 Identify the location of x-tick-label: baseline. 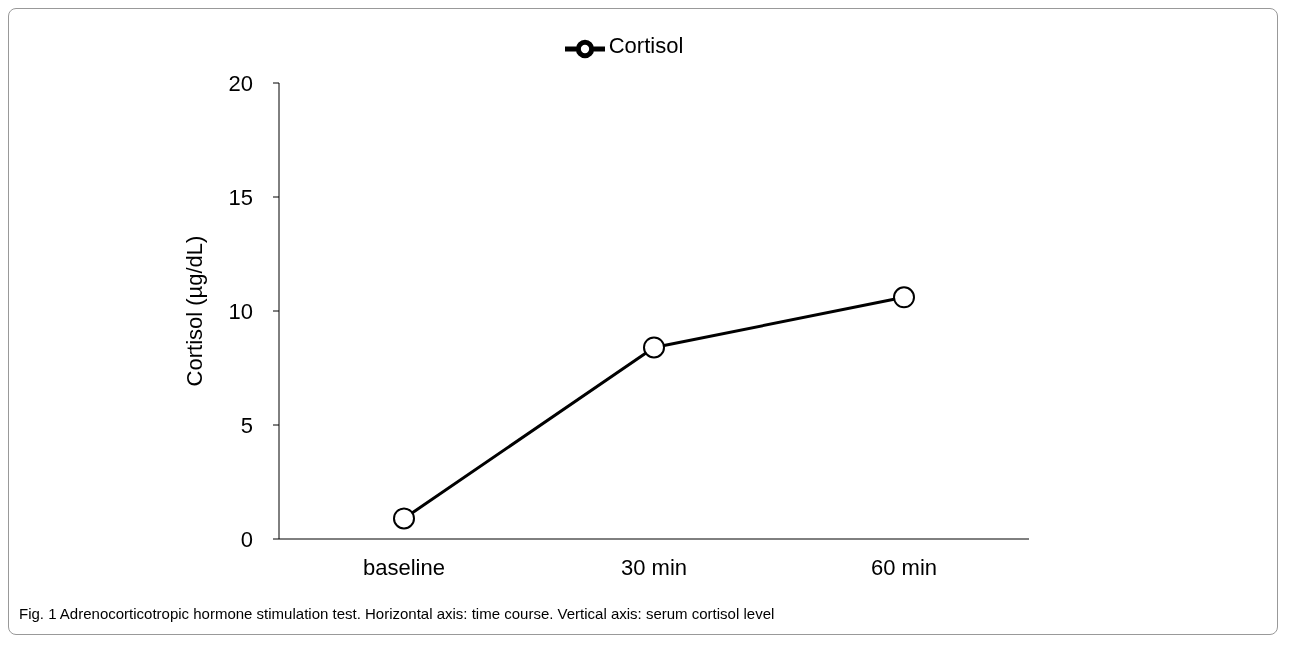
(404, 567).